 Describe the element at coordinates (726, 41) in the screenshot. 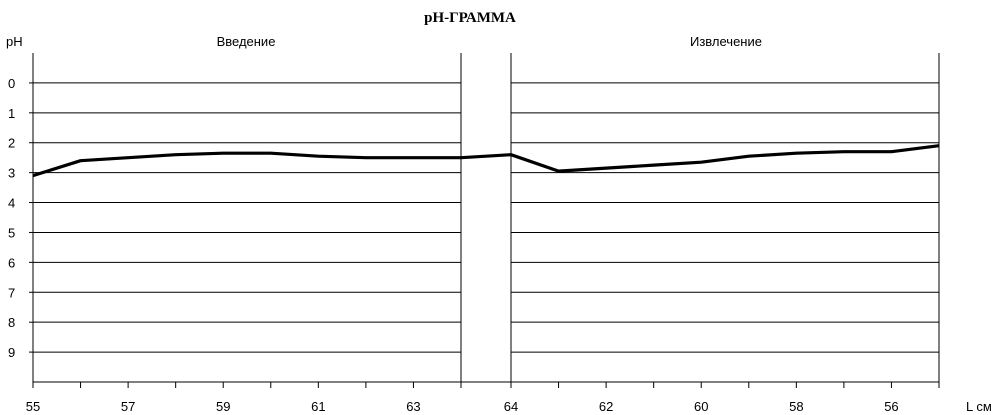

I see `panel-label-izvlechenie: Извлечение` at that location.